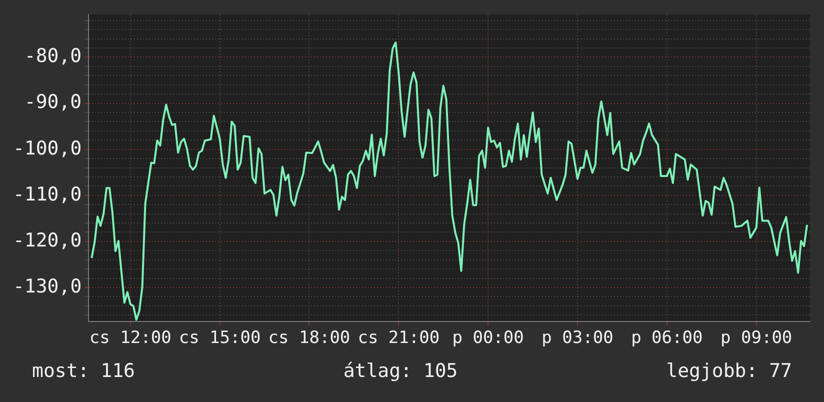 Image resolution: width=824 pixels, height=402 pixels. What do you see at coordinates (47, 286) in the screenshot?
I see `y-tick-label: -130,0` at bounding box center [47, 286].